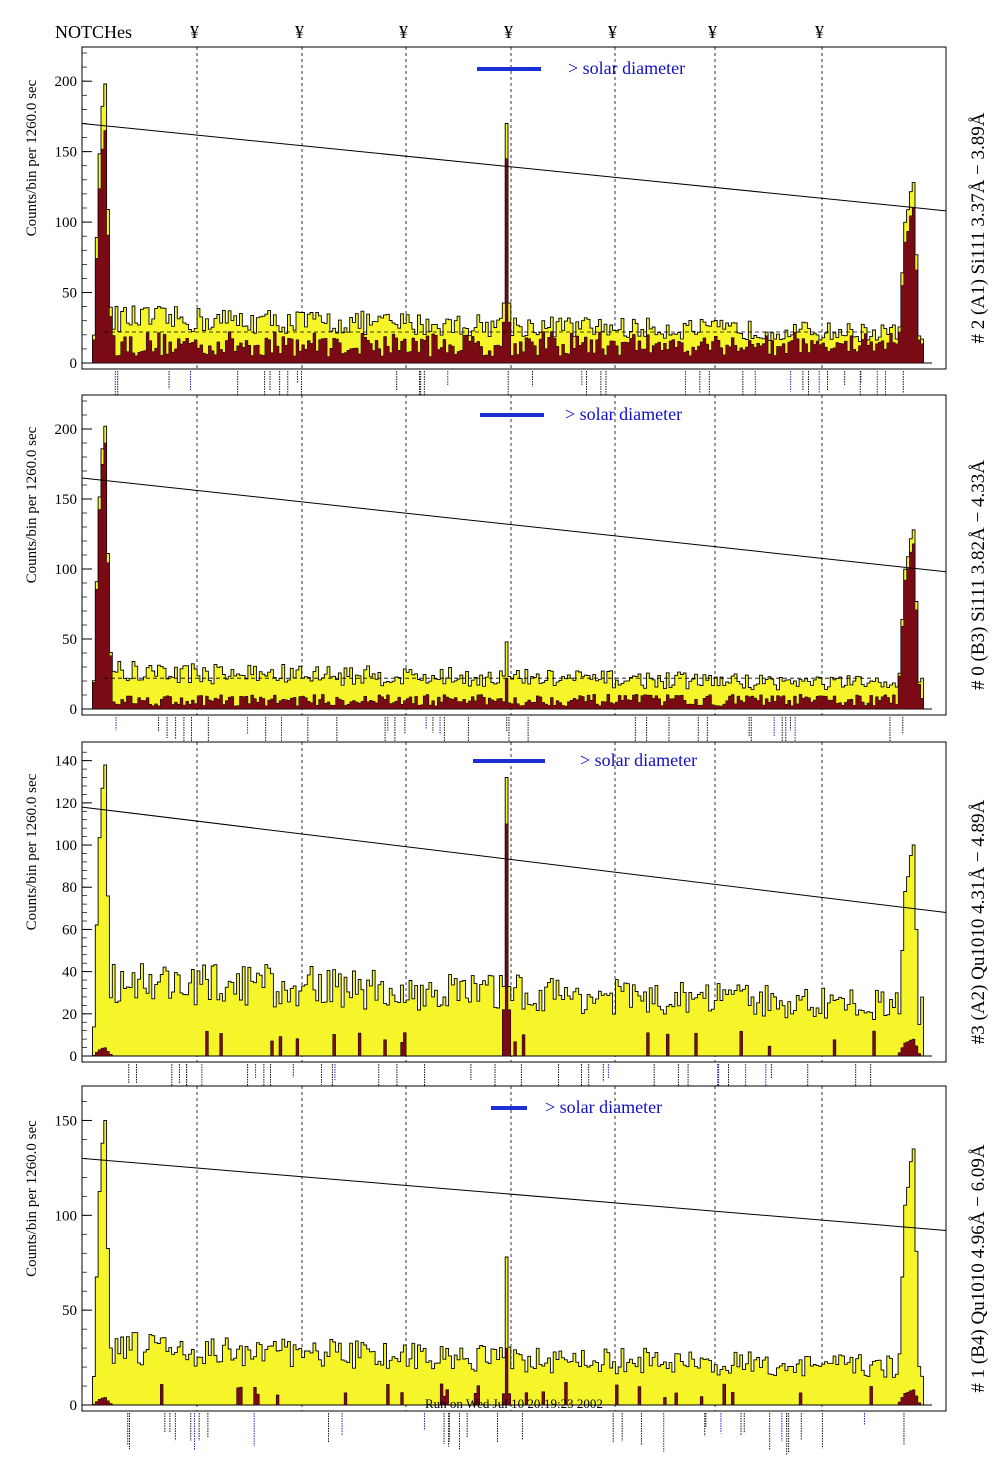  I want to click on y-tick-label: 40, so click(69, 973).